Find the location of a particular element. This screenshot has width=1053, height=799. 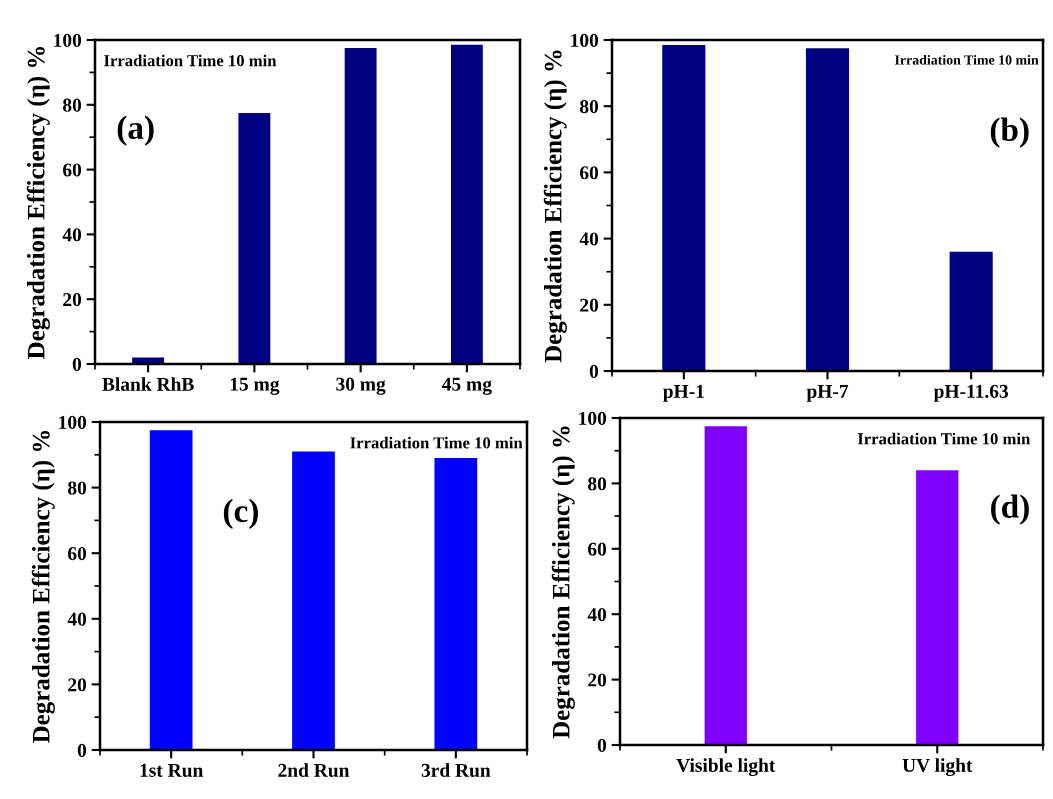

x-tick-label: 30 mg is located at coordinates (361, 386).